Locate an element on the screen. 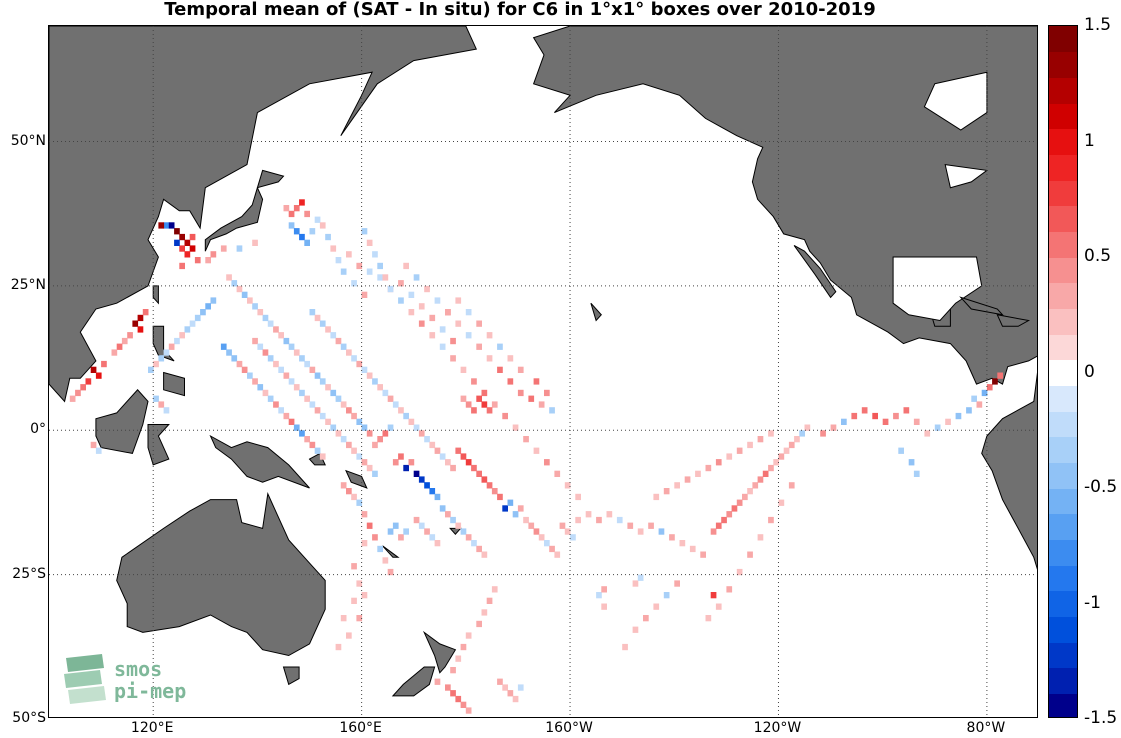  landmass-australia is located at coordinates (221, 574).